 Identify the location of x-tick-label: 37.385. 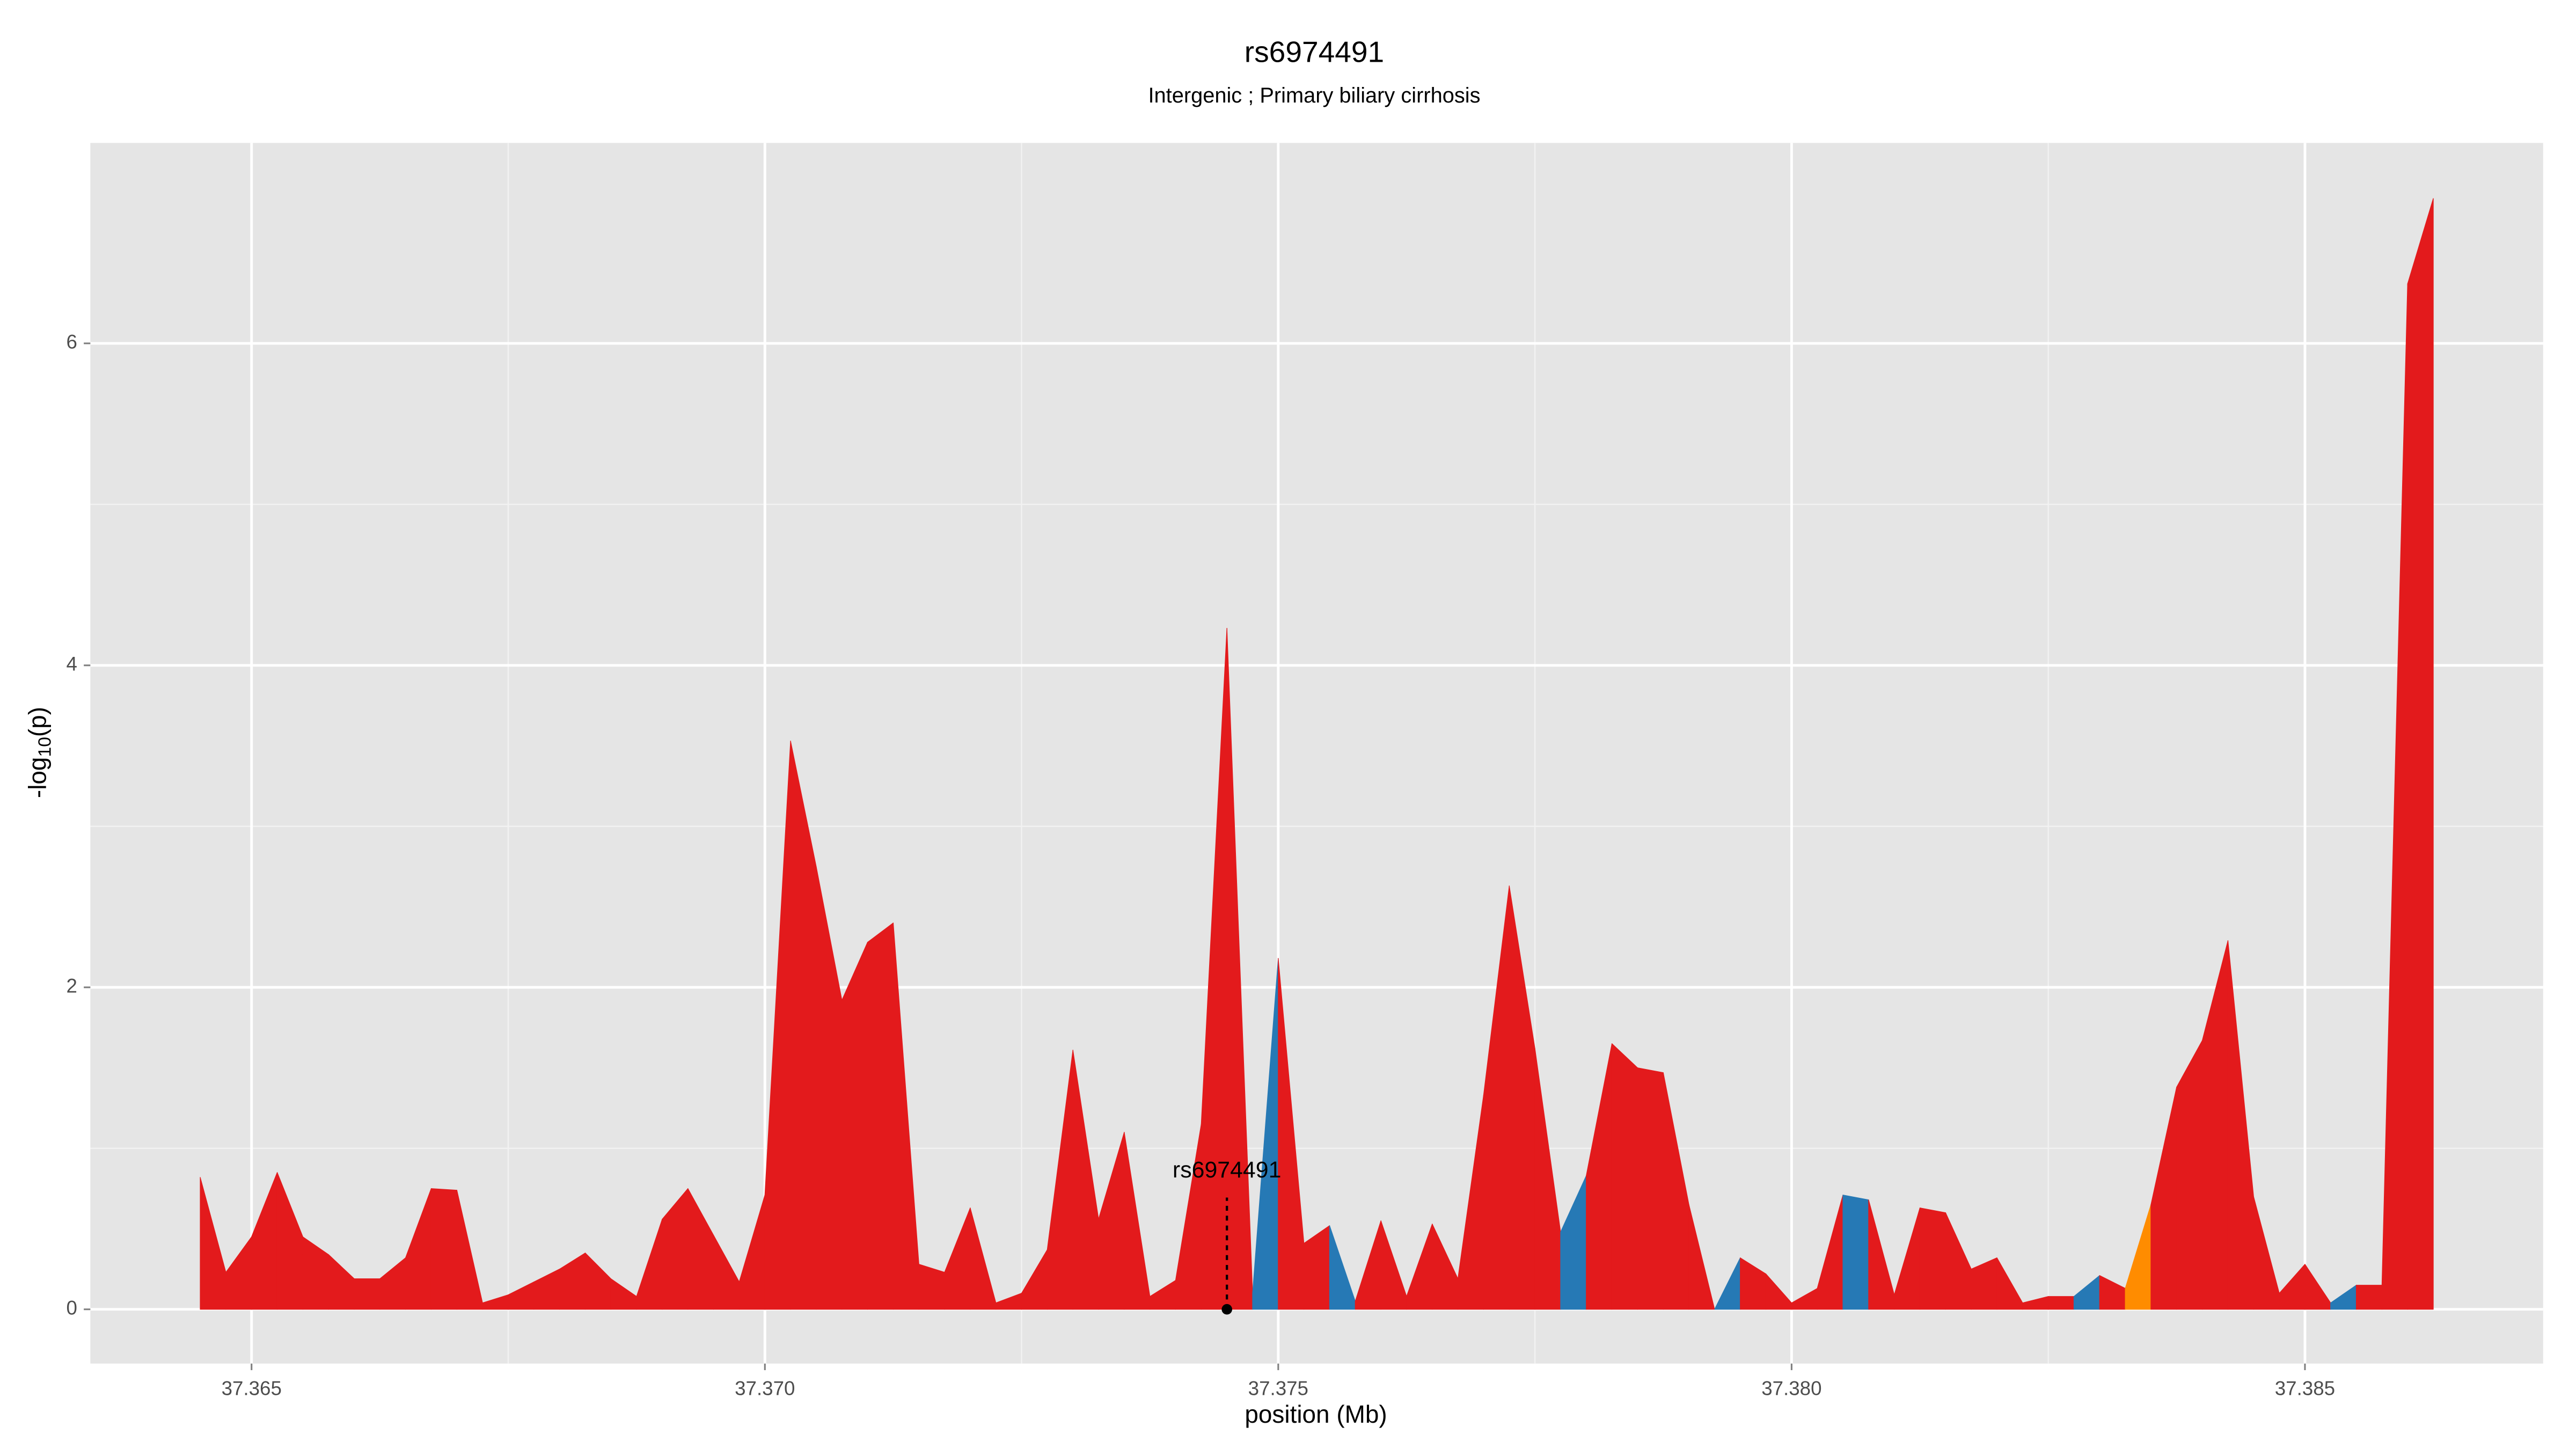
(2305, 1388).